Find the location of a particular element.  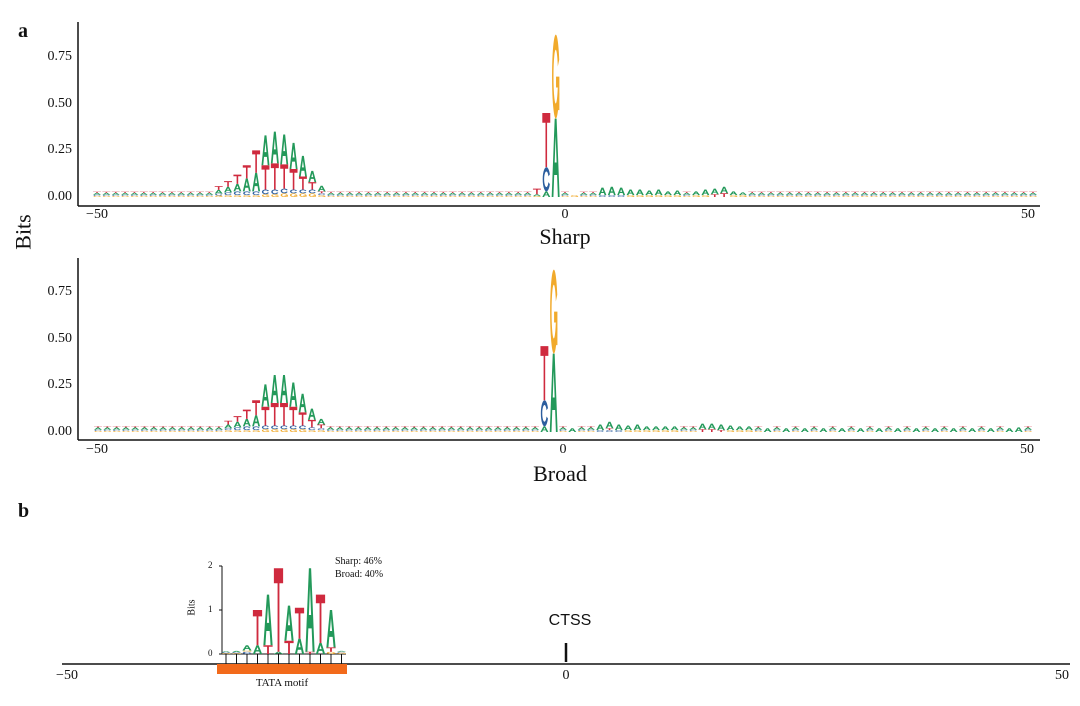

x-tick: 50 is located at coordinates (1062, 675).